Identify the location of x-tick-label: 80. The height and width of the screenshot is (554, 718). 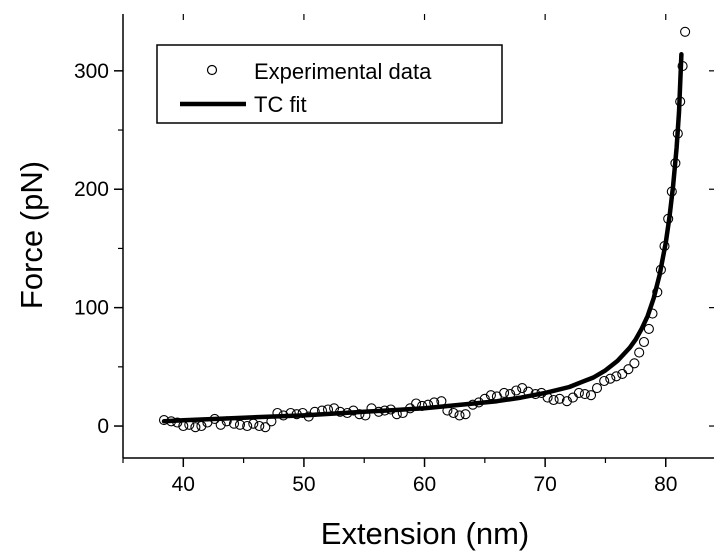
(665, 484).